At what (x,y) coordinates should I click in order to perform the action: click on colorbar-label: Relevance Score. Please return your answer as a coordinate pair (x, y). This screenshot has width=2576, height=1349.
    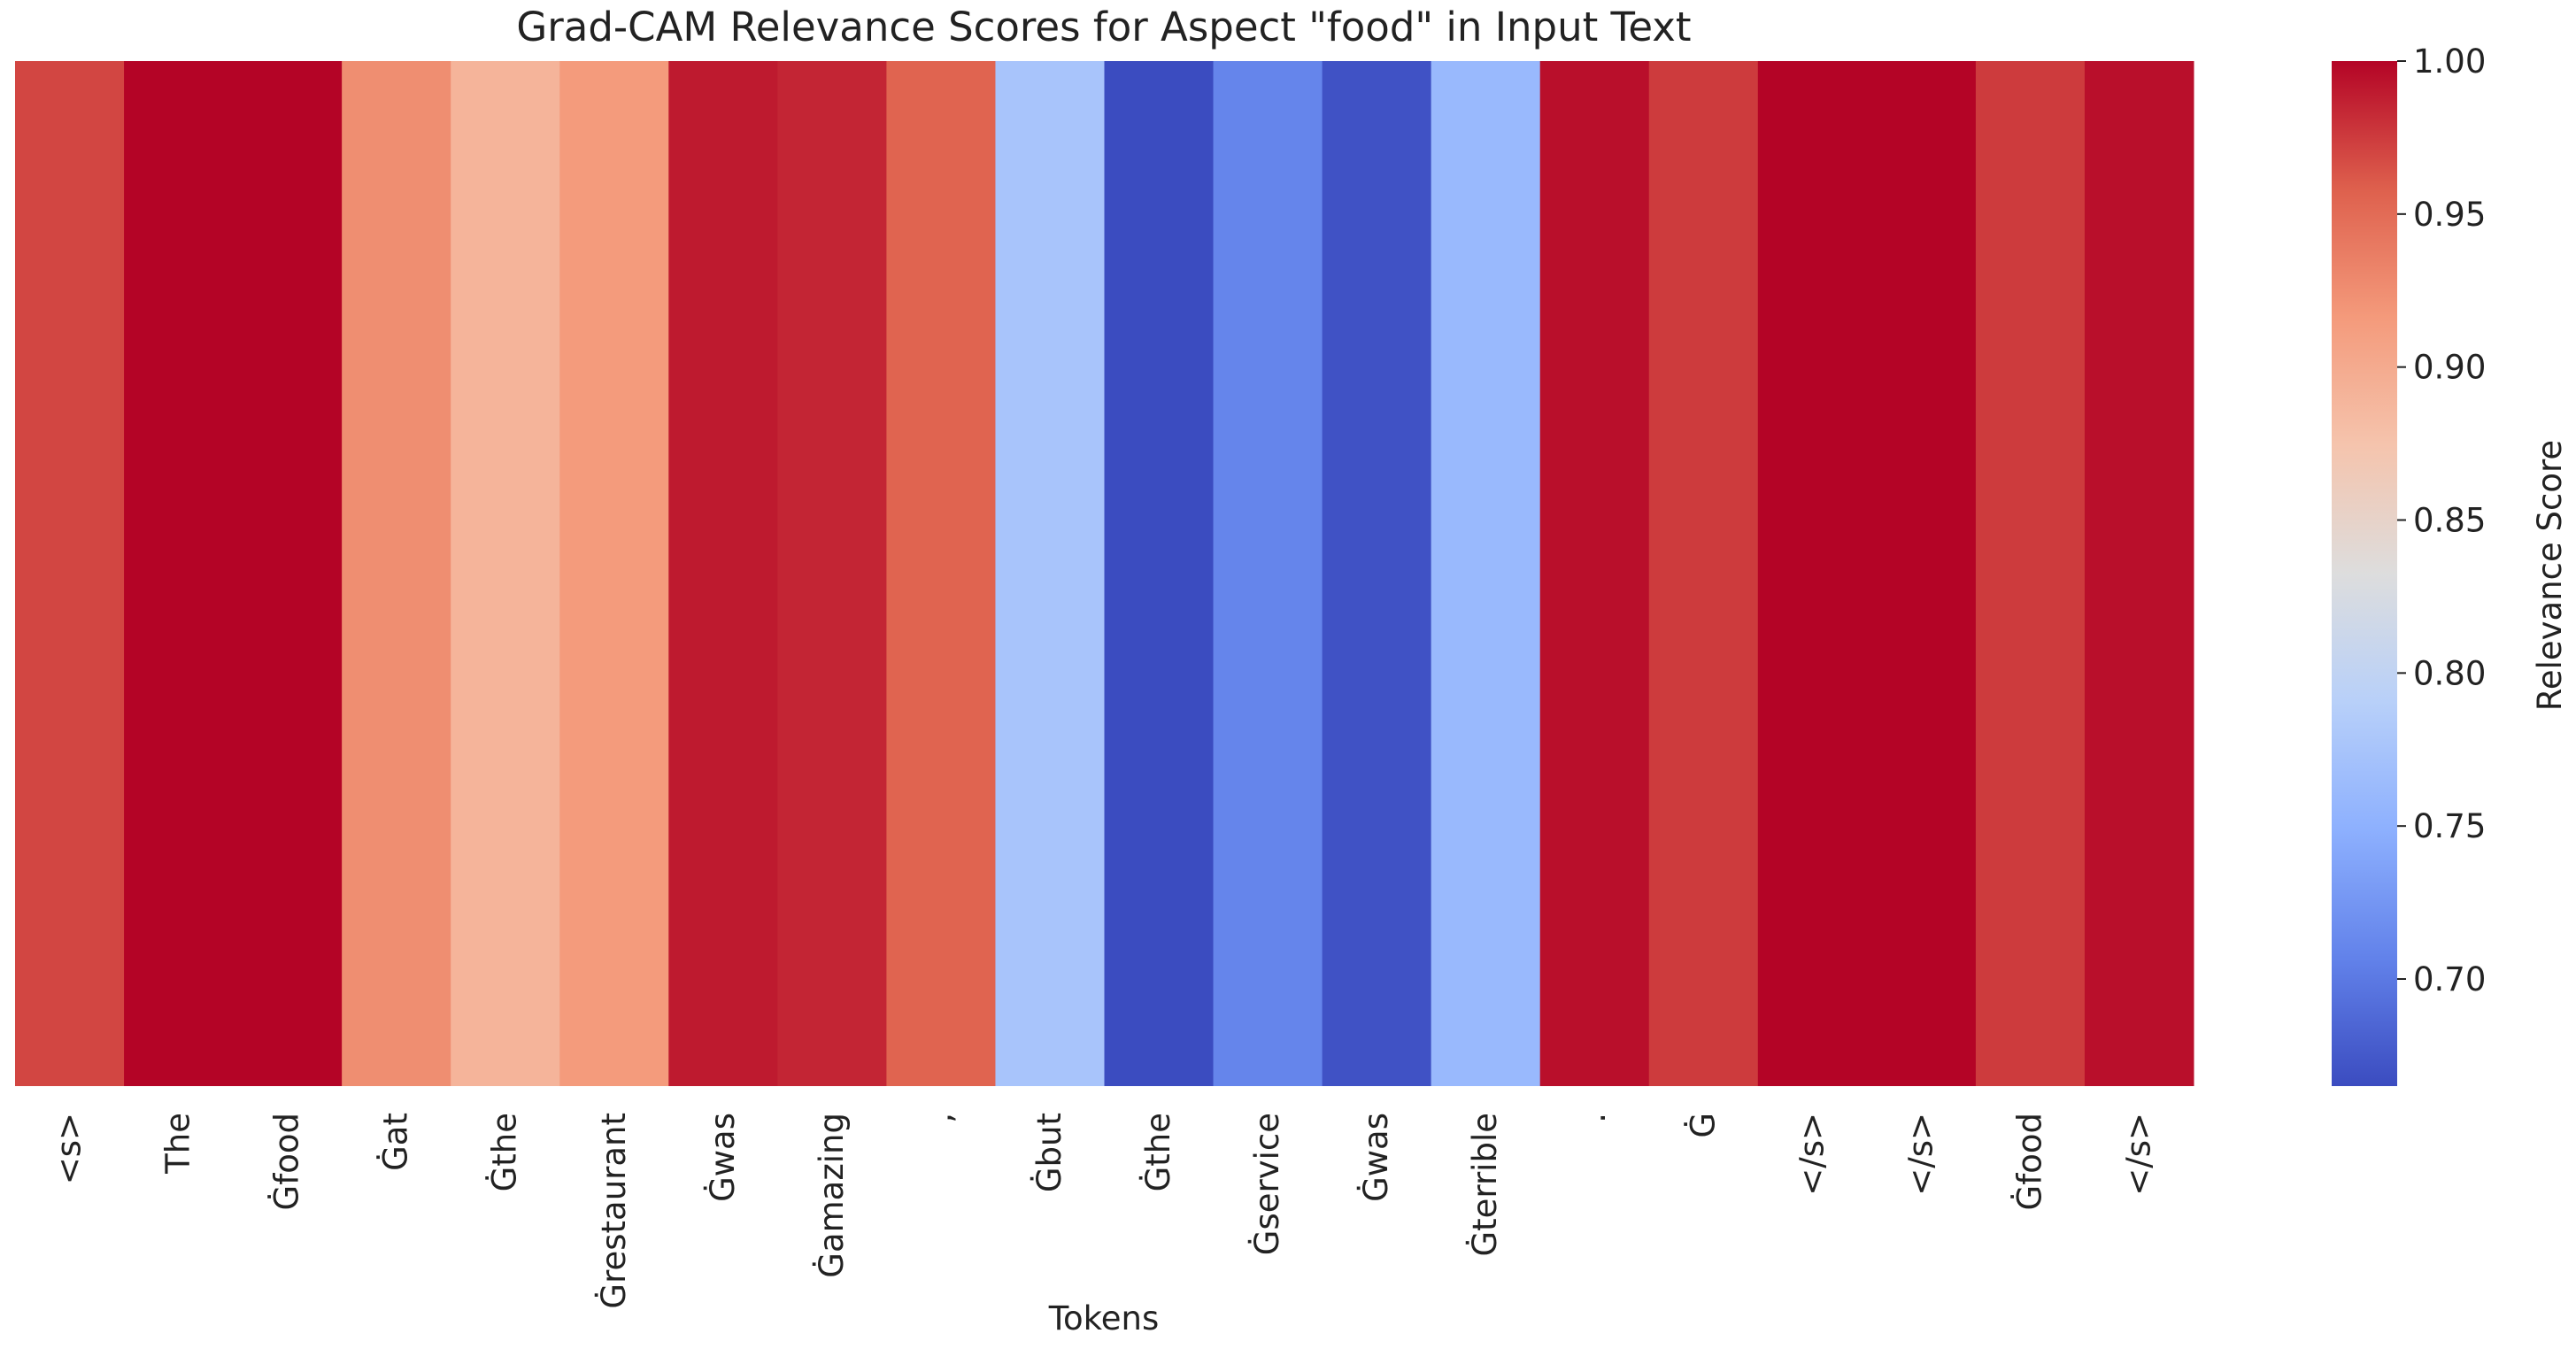
    Looking at the image, I should click on (2550, 576).